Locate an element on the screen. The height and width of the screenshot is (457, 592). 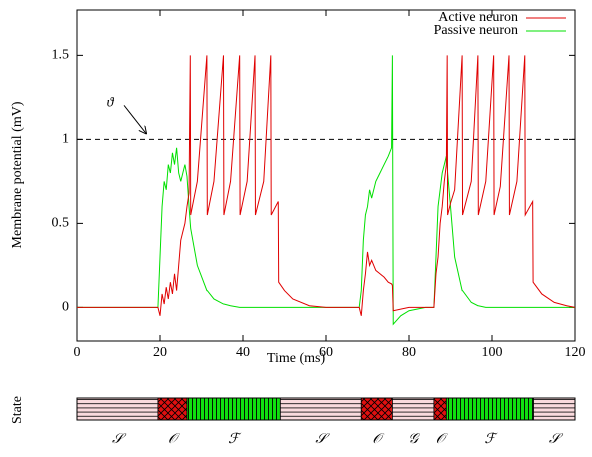
state-name: 𝒢 is located at coordinates (414, 439).